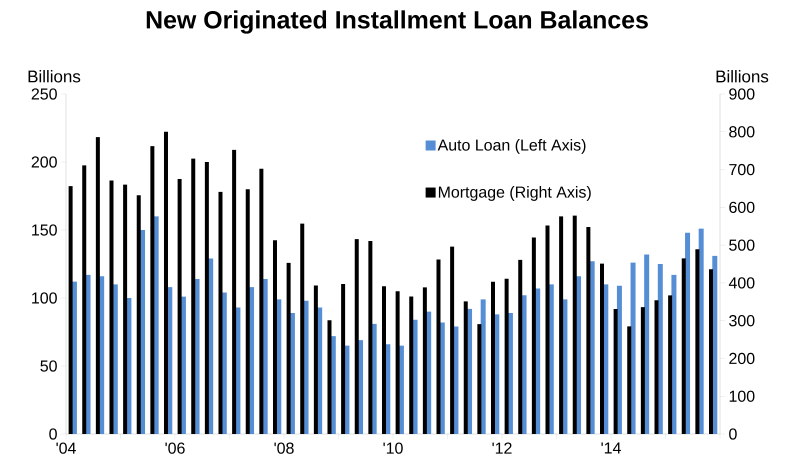  Describe the element at coordinates (741, 170) in the screenshot. I see `y2-tick-label: 700` at that location.